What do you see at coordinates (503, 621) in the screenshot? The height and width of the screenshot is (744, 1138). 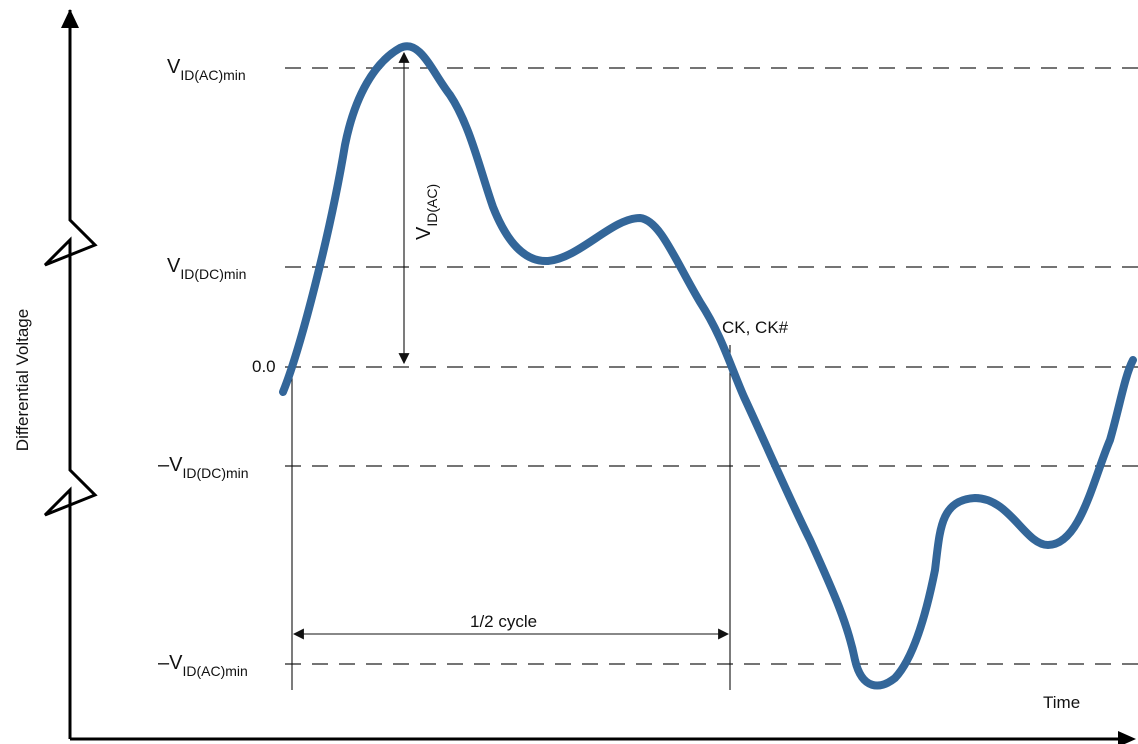 I see `half-cycle-label: 1/2 cycle` at bounding box center [503, 621].